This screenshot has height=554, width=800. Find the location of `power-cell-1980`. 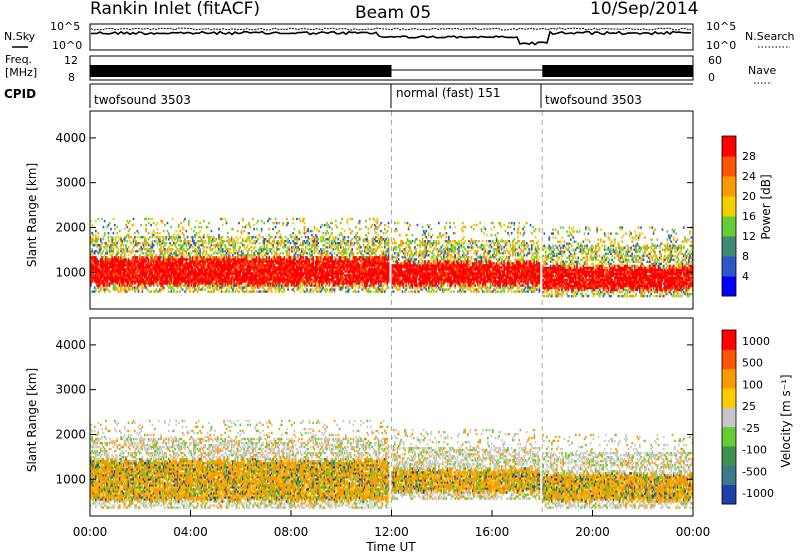

power-cell-1980 is located at coordinates (214, 271).